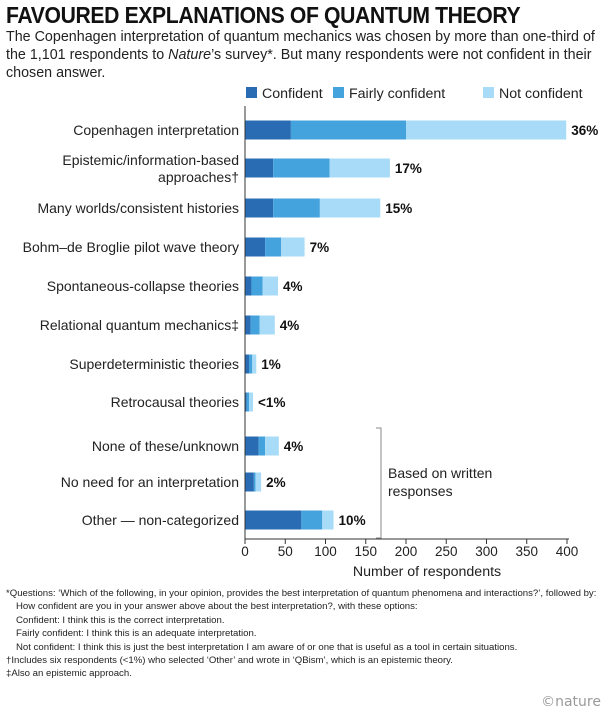 Image resolution: width=609 pixels, height=716 pixels. I want to click on category-label: Other — non-categorized, so click(160, 520).